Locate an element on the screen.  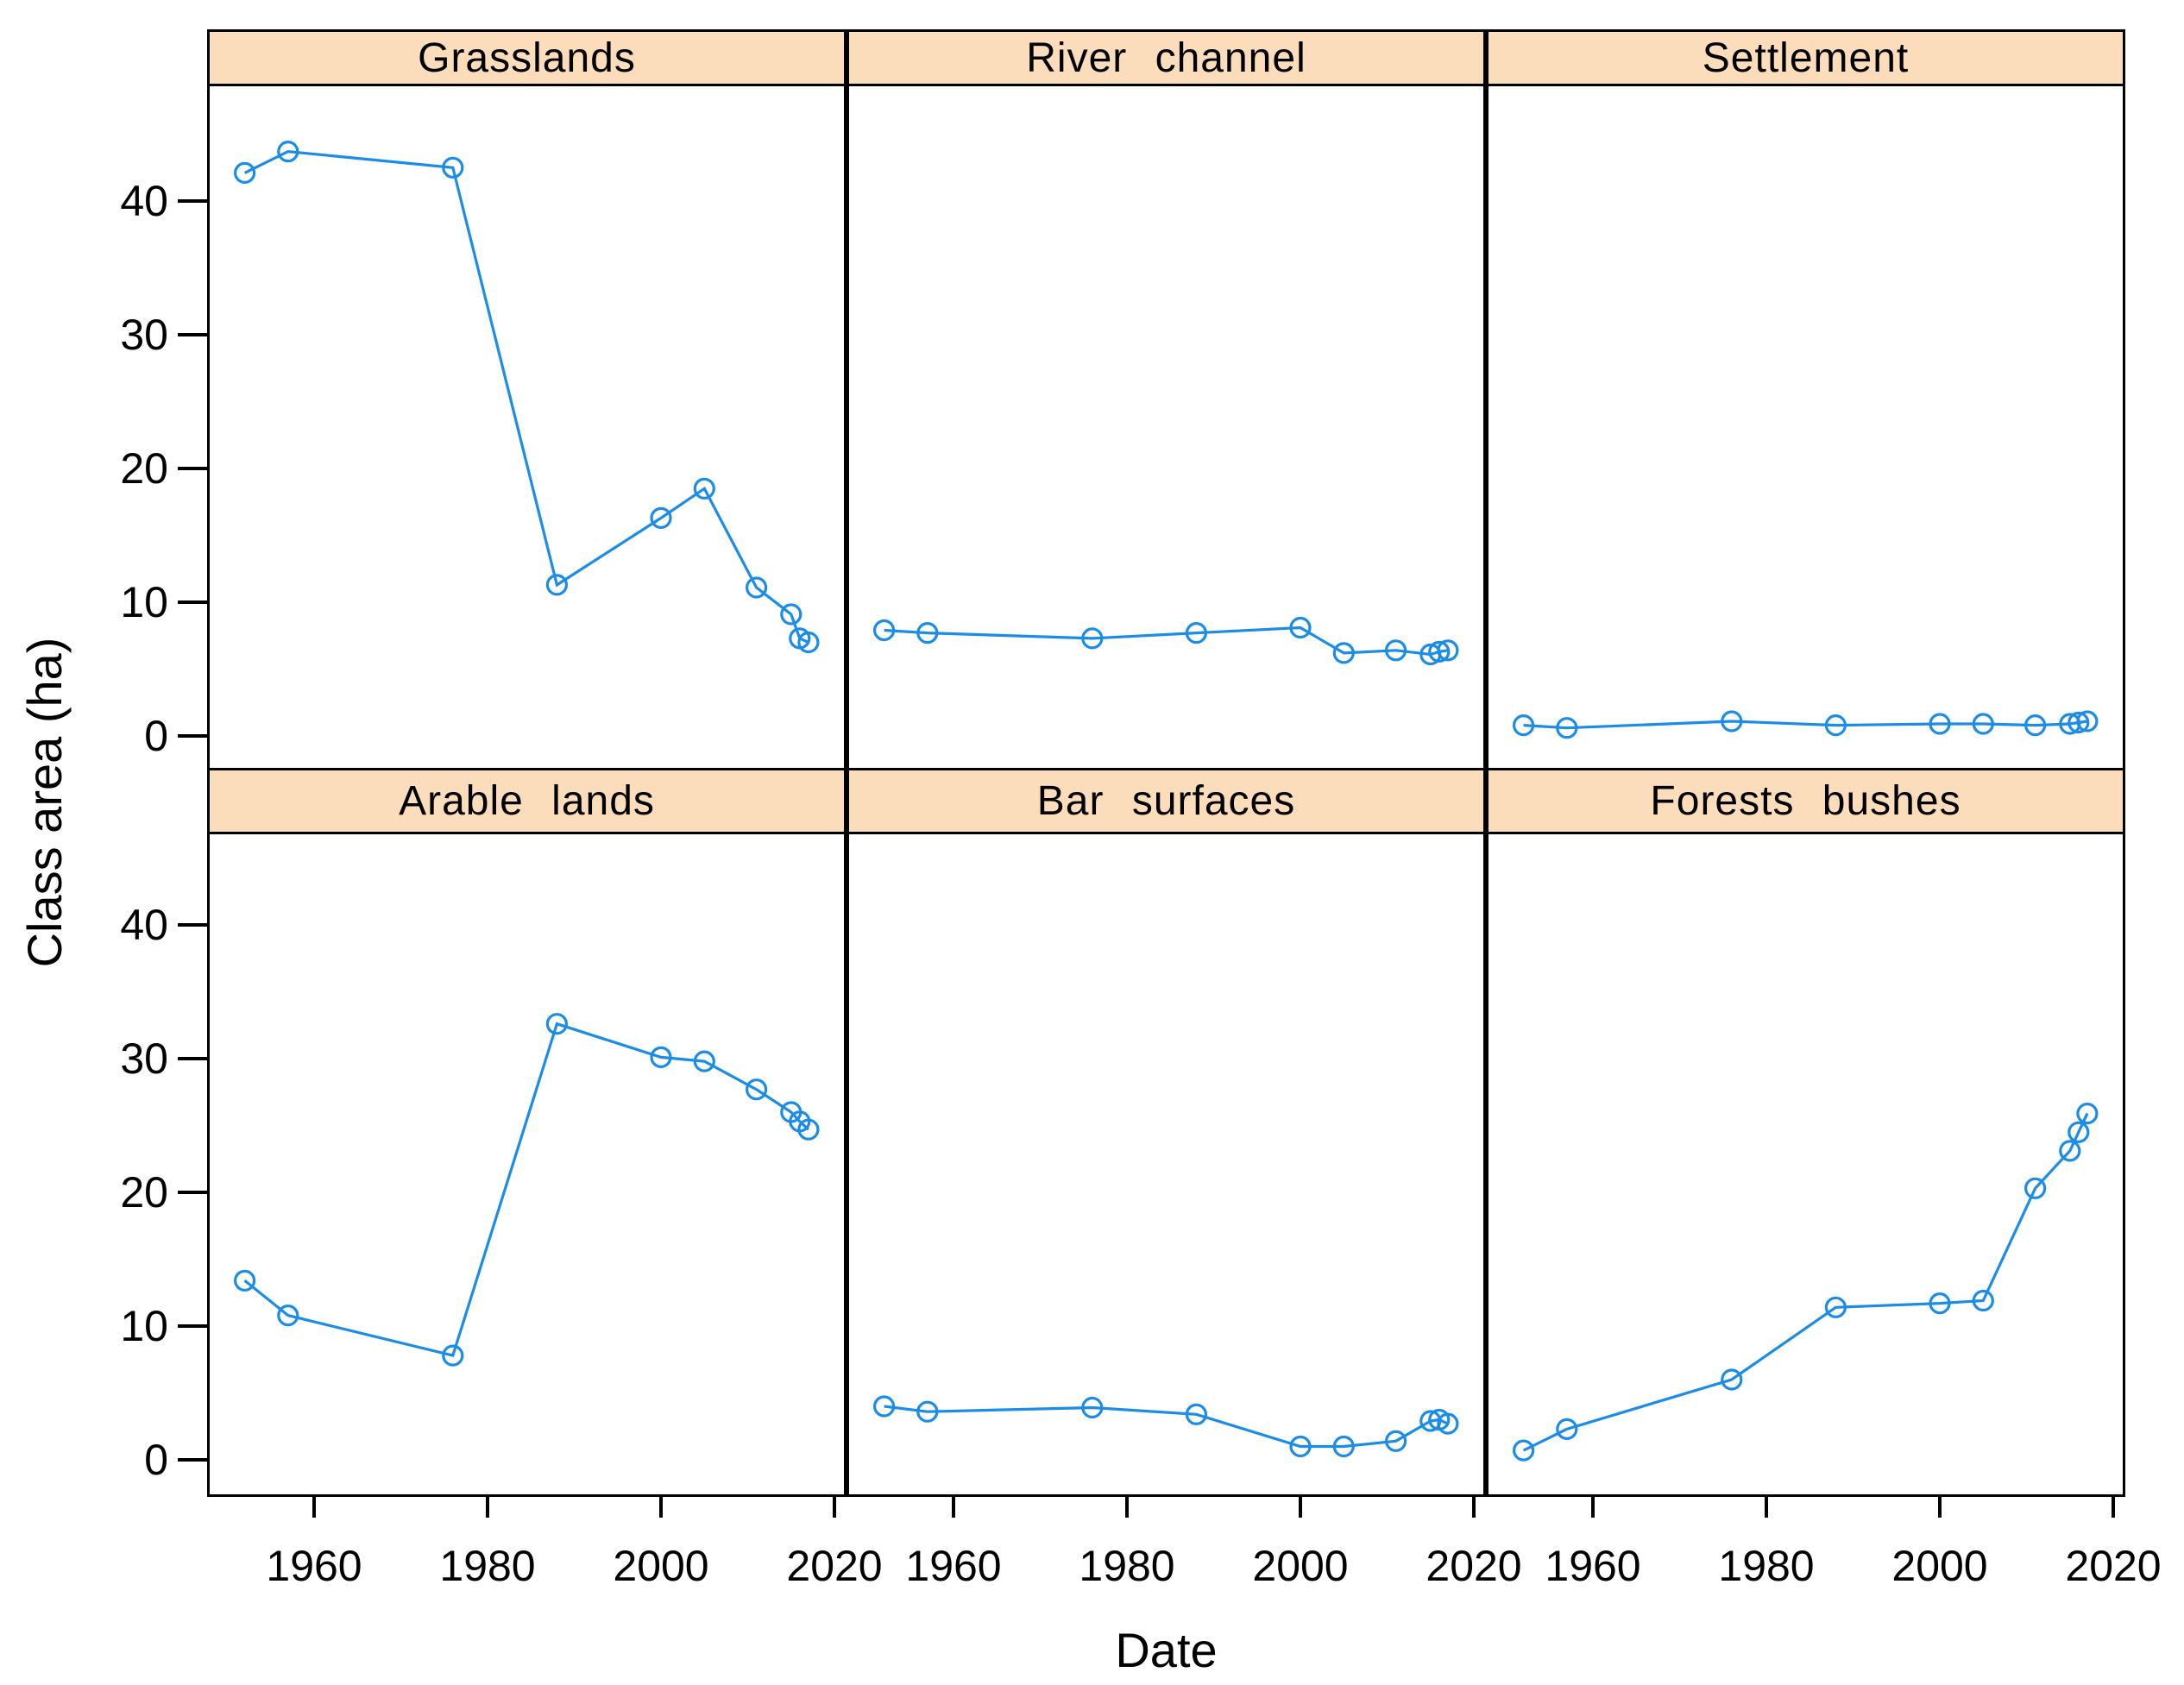
panel-strip-arable-lands: Arable lands is located at coordinates (527, 801).